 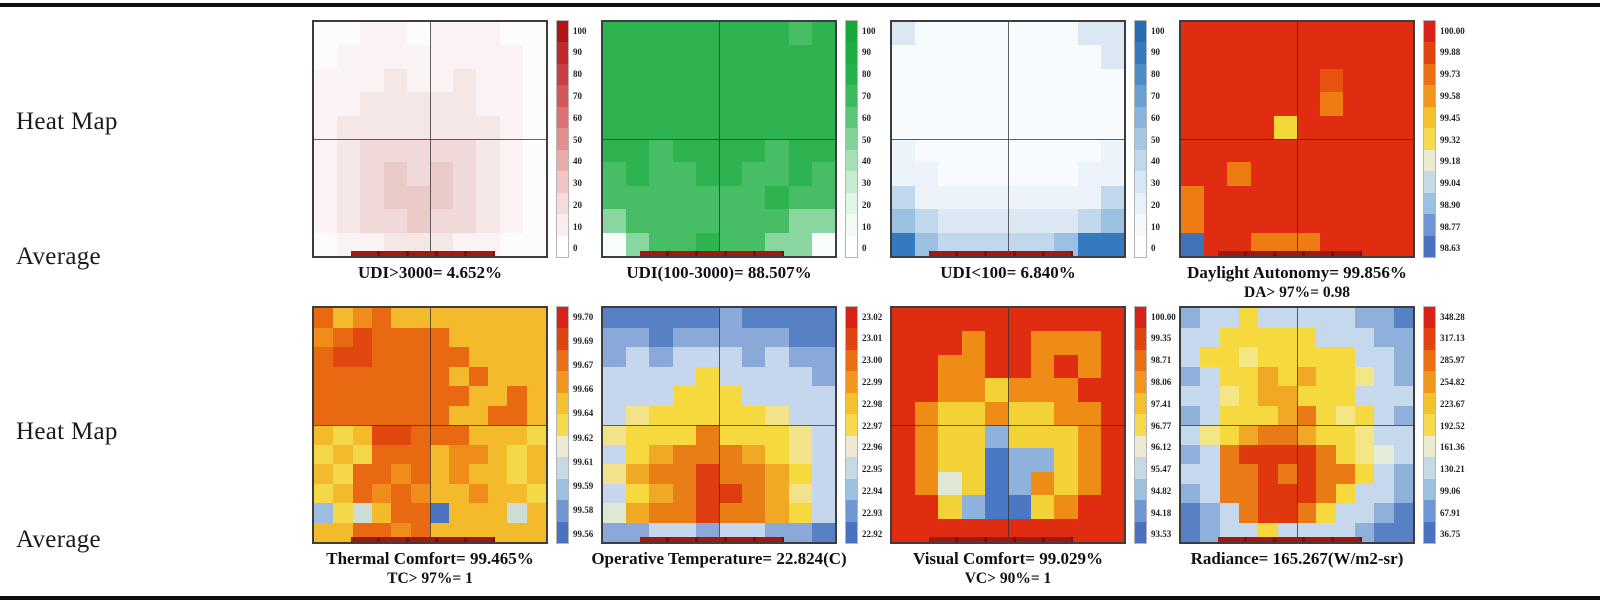 What do you see at coordinates (872, 490) in the screenshot?
I see `colorbar-tick-label: 22.94` at bounding box center [872, 490].